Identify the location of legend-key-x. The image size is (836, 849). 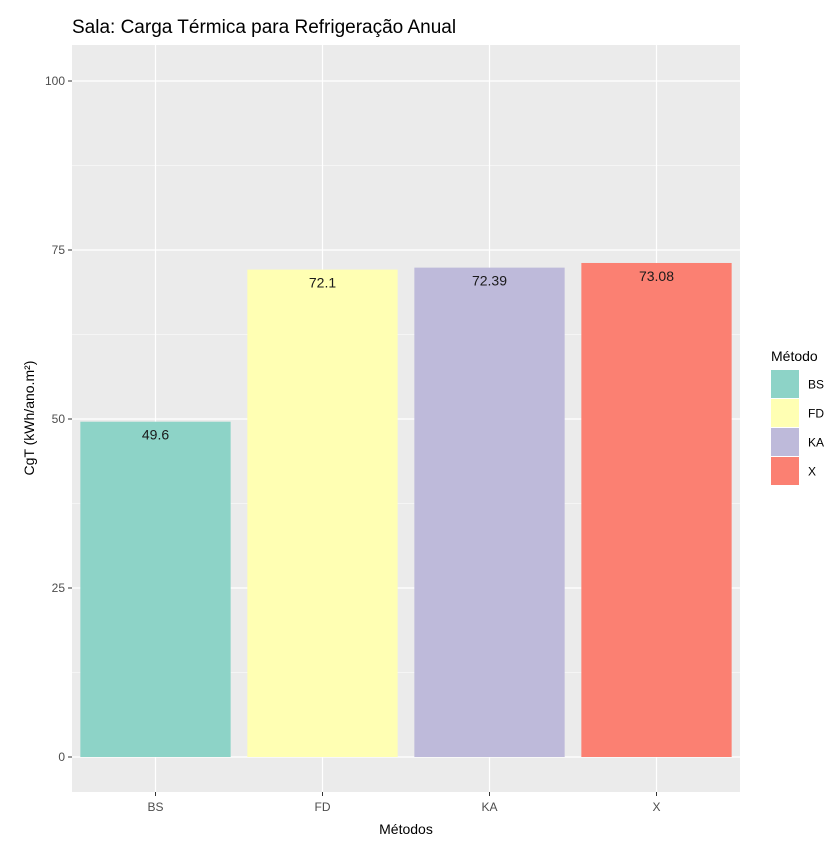
(785, 471).